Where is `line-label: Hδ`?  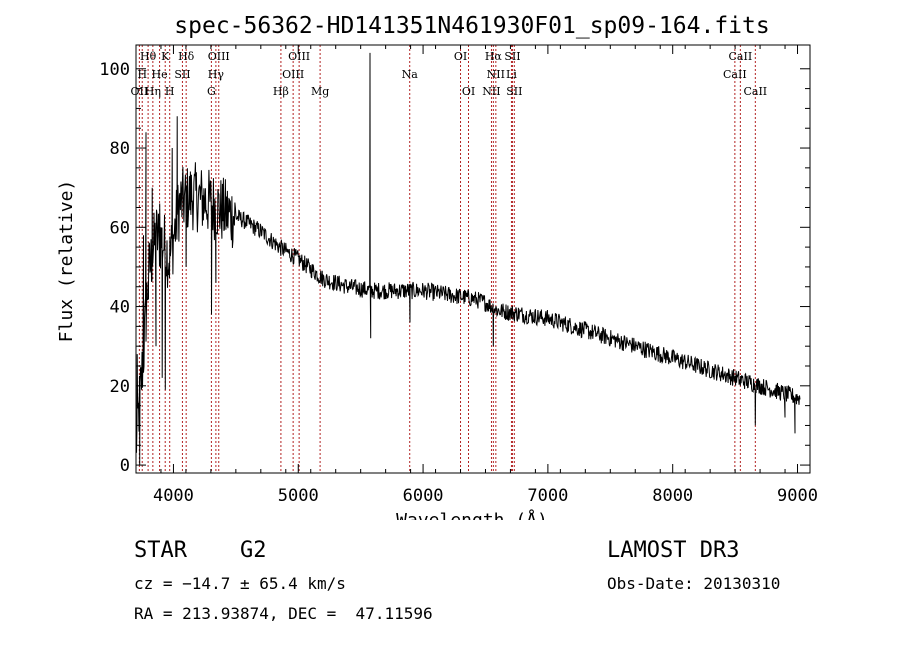 line-label: Hδ is located at coordinates (186, 56).